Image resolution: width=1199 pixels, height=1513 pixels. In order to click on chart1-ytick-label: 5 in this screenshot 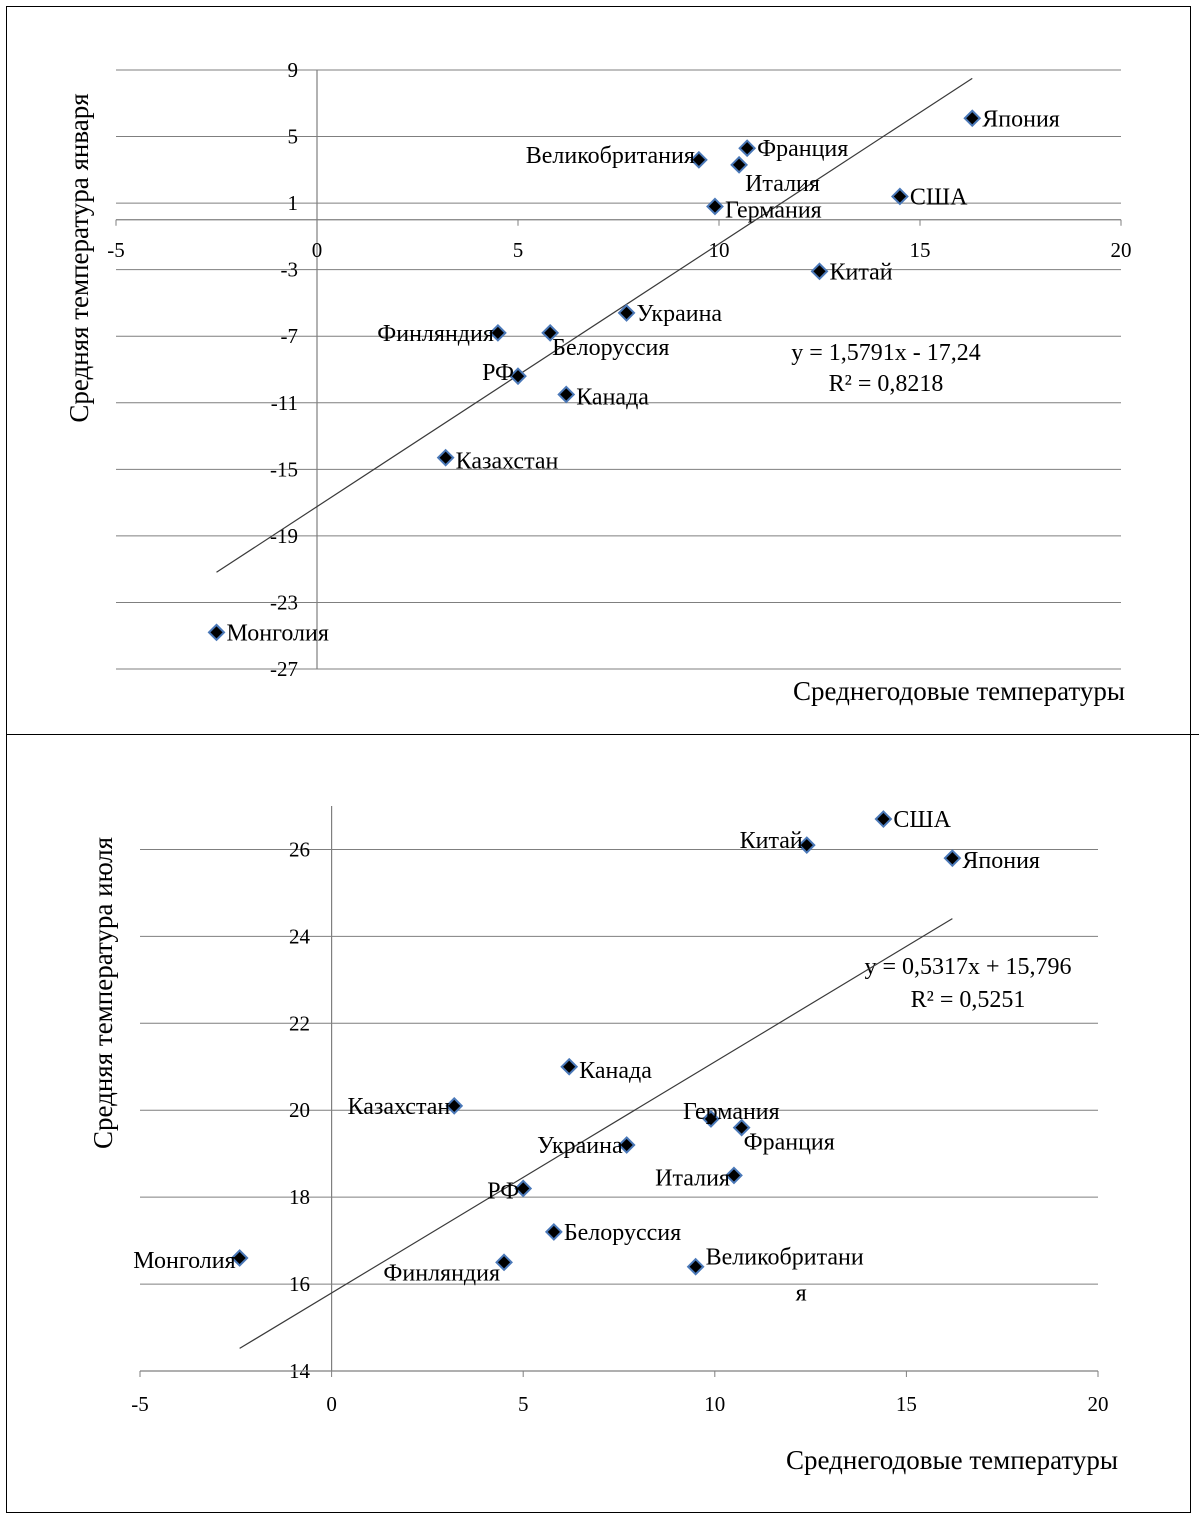, I will do `click(293, 137)`.